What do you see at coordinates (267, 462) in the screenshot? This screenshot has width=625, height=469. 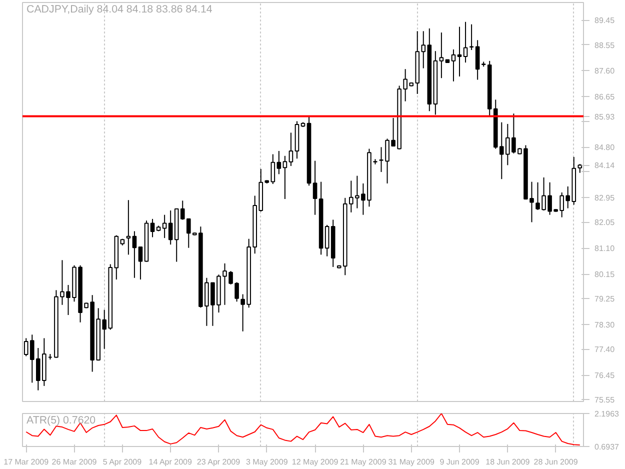 I see `x-tick-label: 3 May 2009` at bounding box center [267, 462].